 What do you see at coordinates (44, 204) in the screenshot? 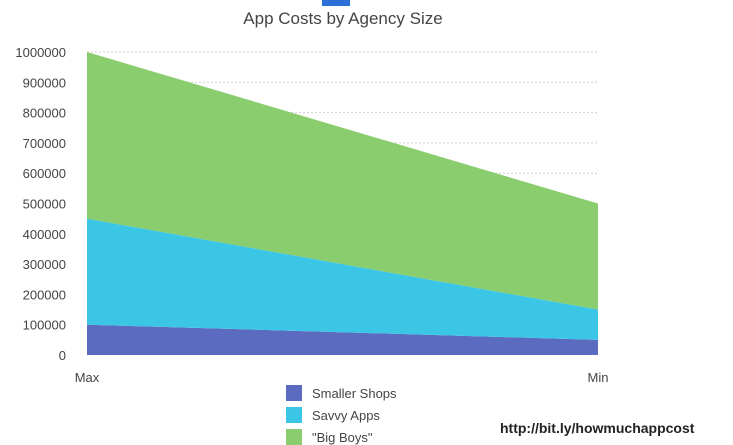
I see `y-tick-label: 500000` at bounding box center [44, 204].